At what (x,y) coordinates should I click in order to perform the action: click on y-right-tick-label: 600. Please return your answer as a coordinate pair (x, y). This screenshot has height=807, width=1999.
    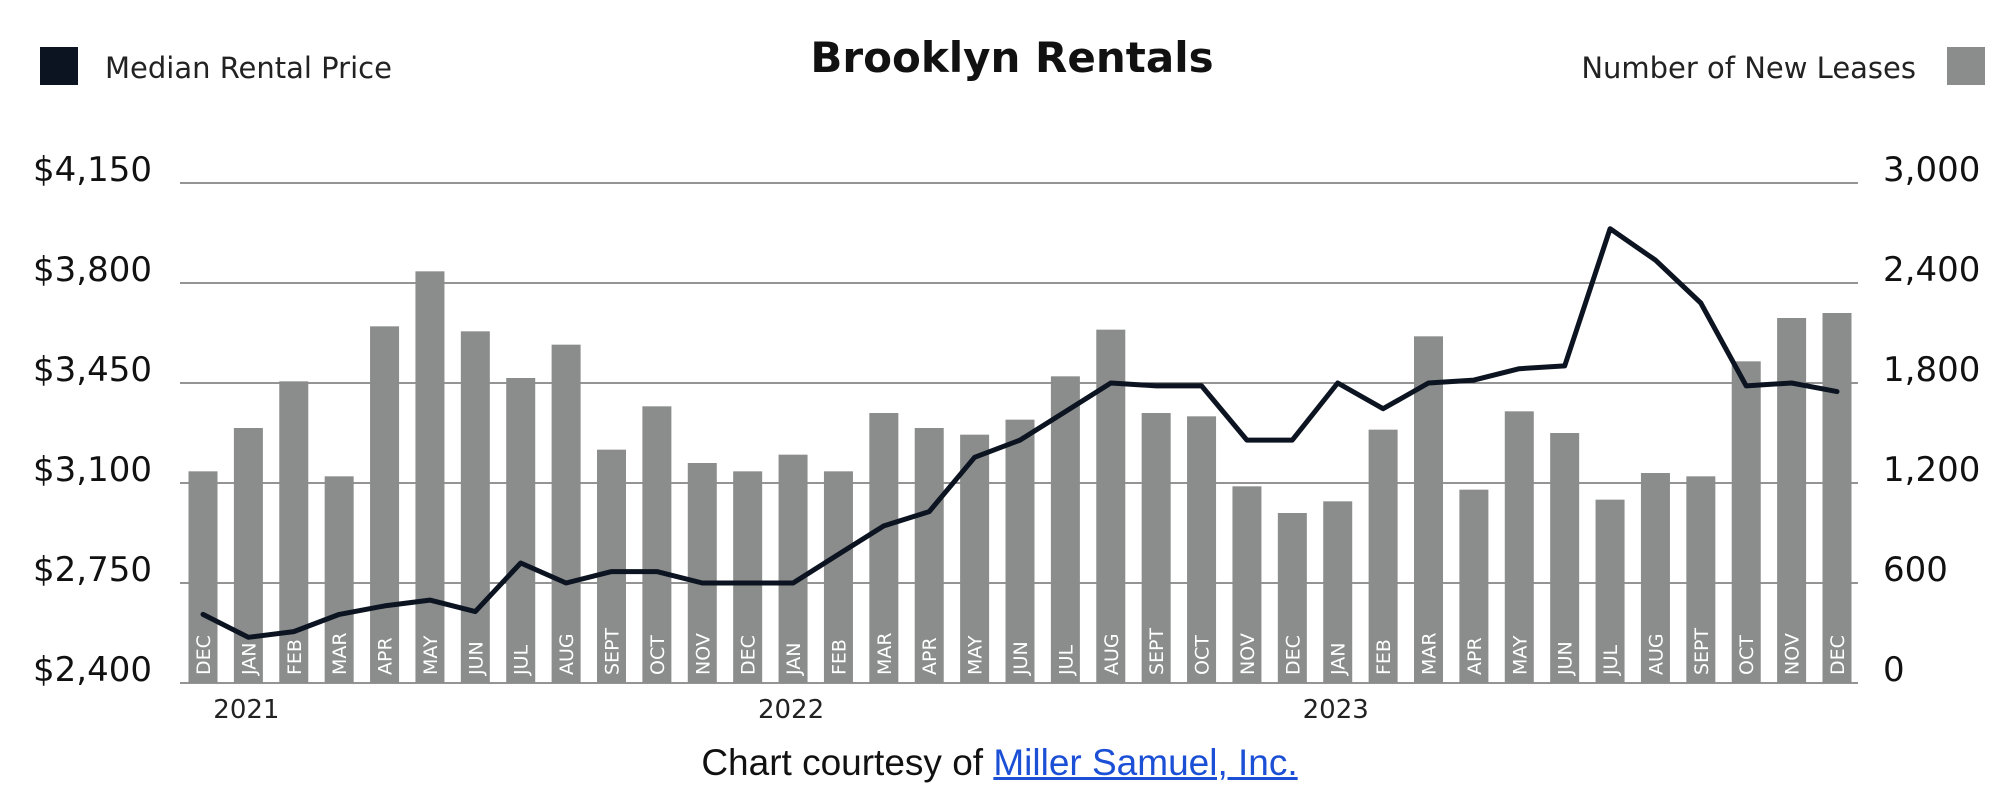
    Looking at the image, I should click on (1915, 570).